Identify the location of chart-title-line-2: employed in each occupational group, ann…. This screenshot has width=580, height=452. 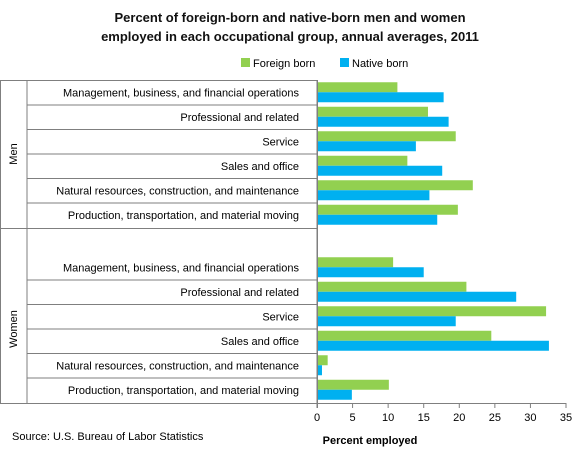
(290, 36).